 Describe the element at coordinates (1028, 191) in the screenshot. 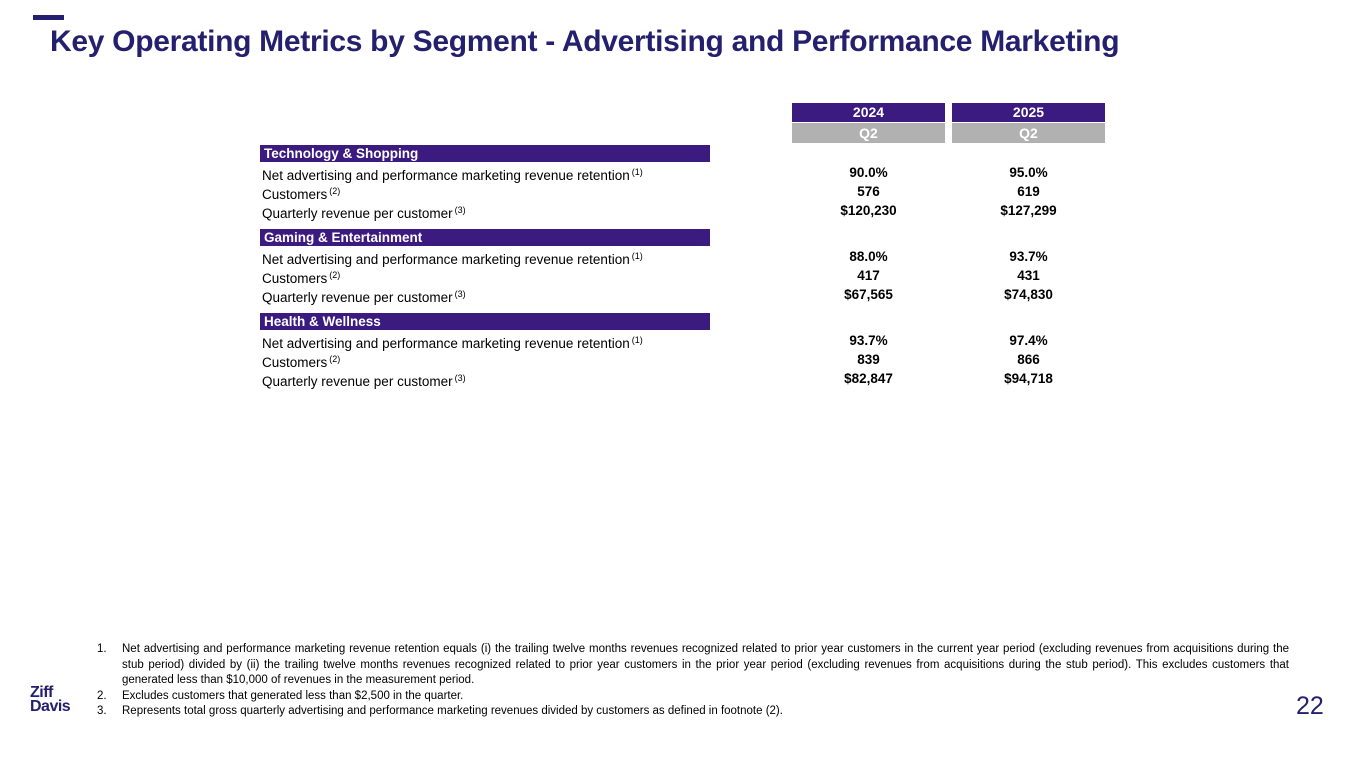

I see `metric-value-2025: 619` at that location.